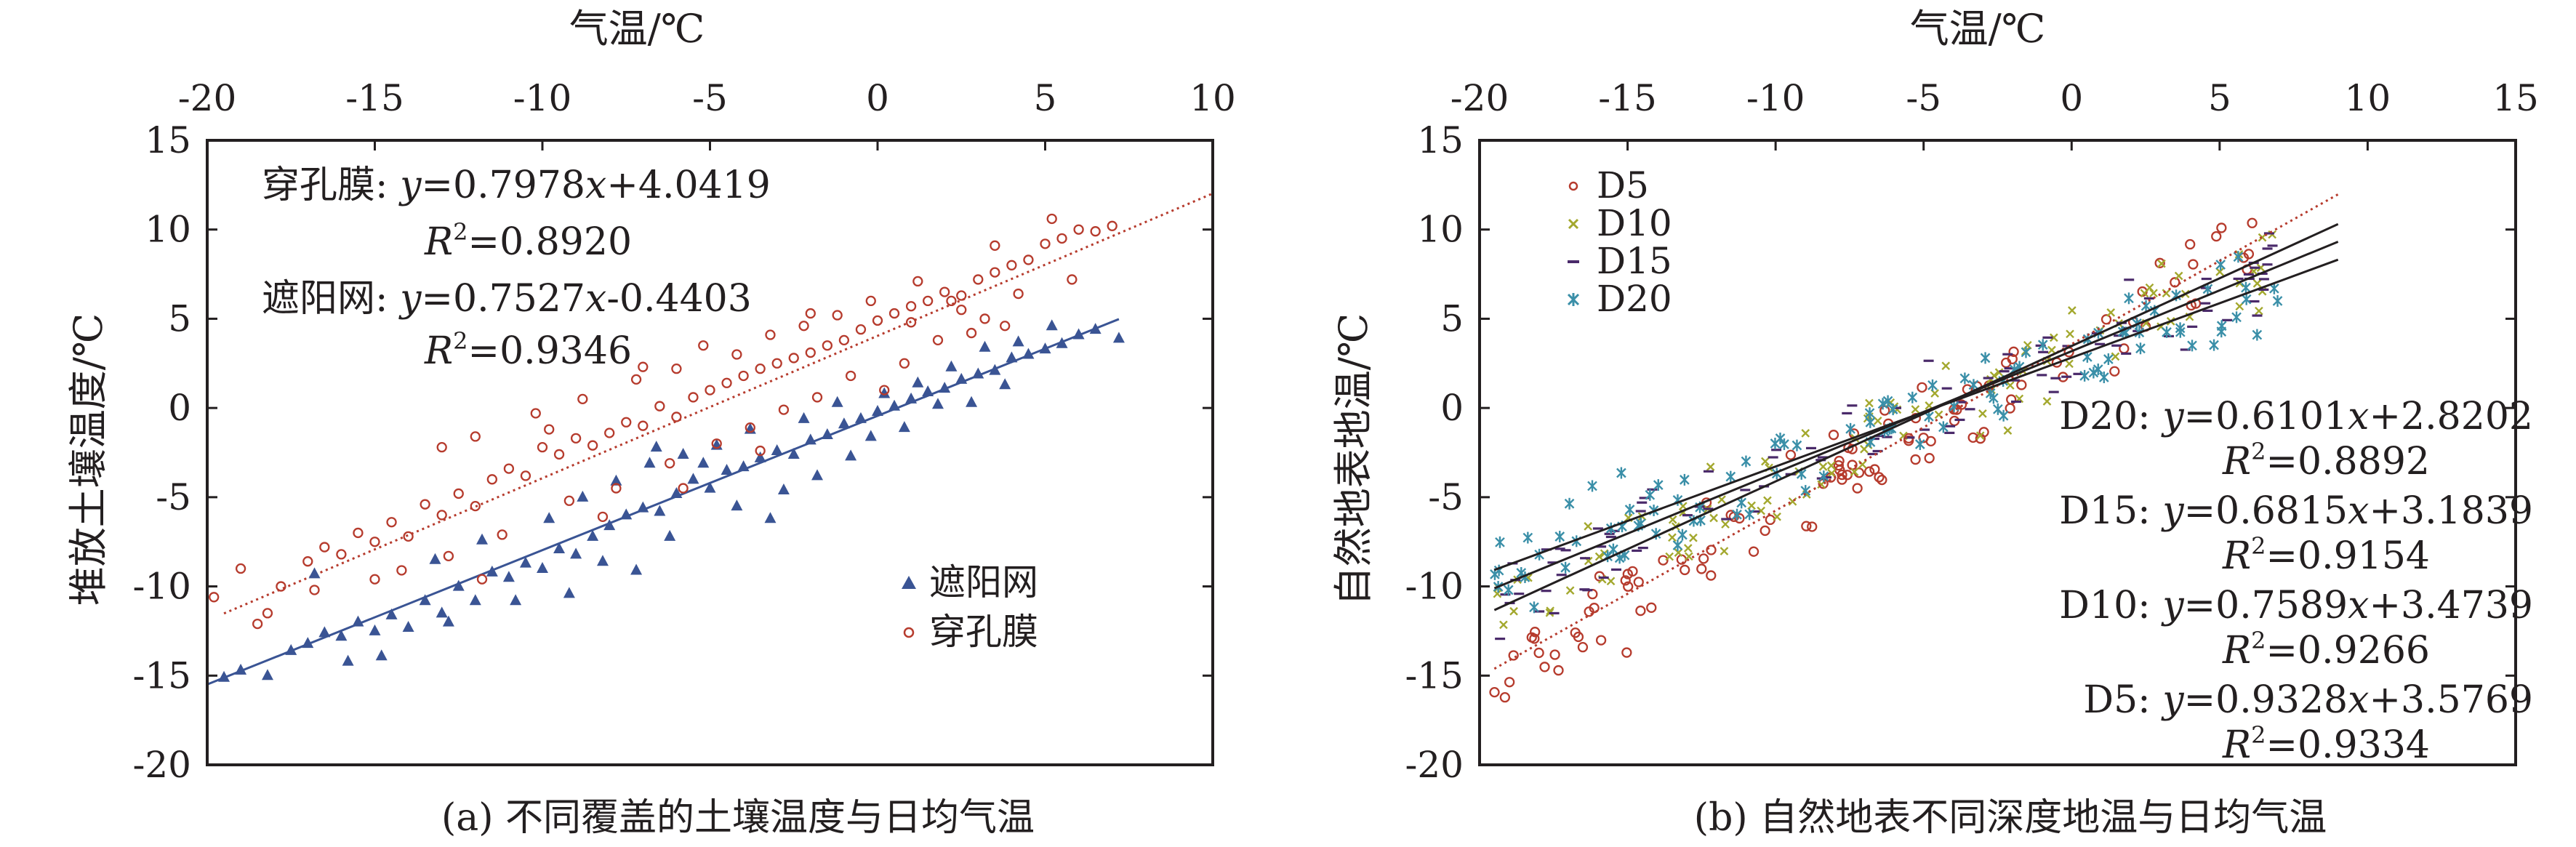  What do you see at coordinates (2172, 416) in the screenshot?
I see `equation-var-y: y` at bounding box center [2172, 416].